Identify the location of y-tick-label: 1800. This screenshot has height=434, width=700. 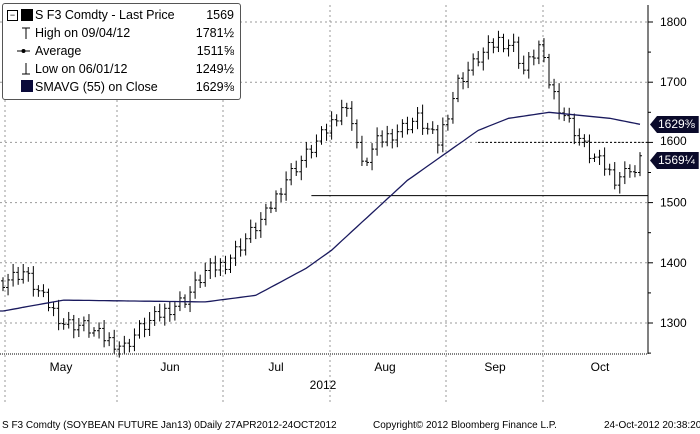
(673, 22).